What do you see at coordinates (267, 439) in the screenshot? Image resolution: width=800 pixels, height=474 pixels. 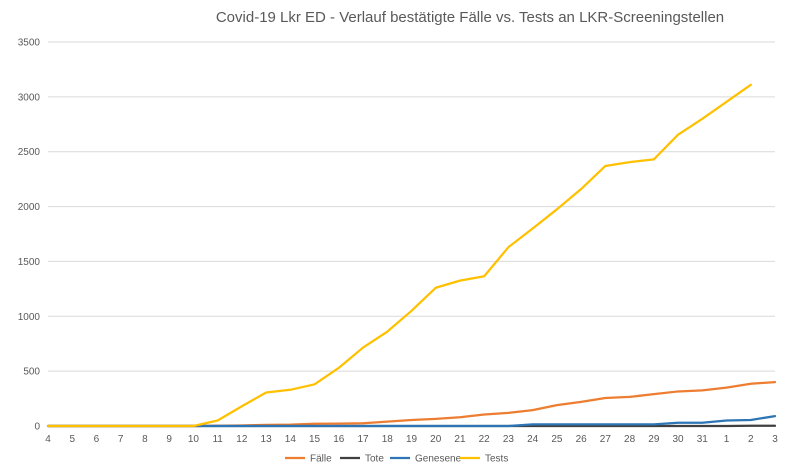 I see `x-tick-label: 13` at bounding box center [267, 439].